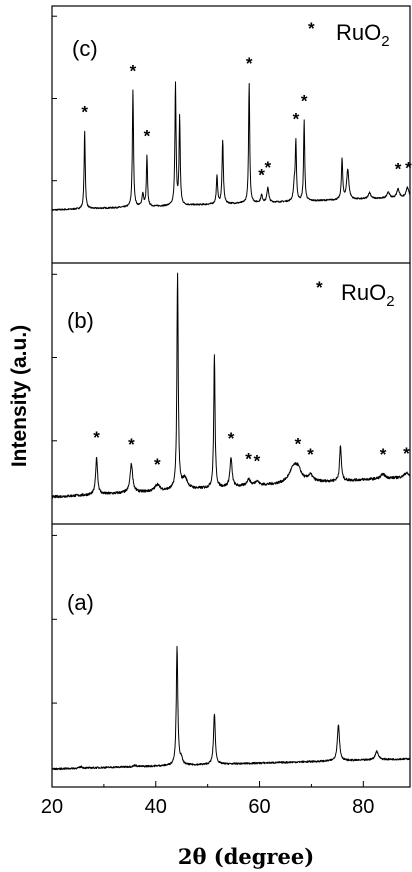 The height and width of the screenshot is (872, 412). What do you see at coordinates (52, 807) in the screenshot?
I see `x-tick-label: 20` at bounding box center [52, 807].